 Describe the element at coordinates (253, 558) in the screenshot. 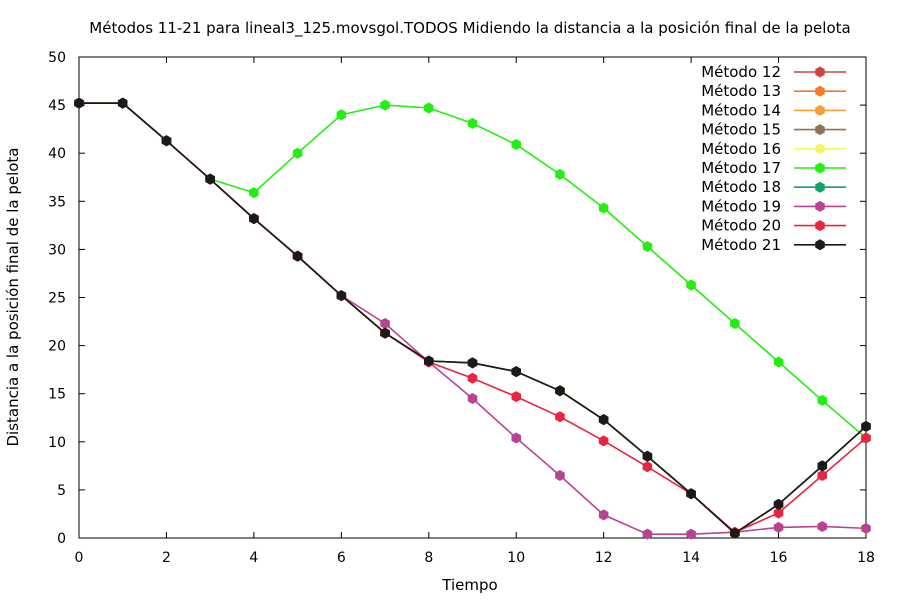

I see `x-tick-label: 4` at that location.